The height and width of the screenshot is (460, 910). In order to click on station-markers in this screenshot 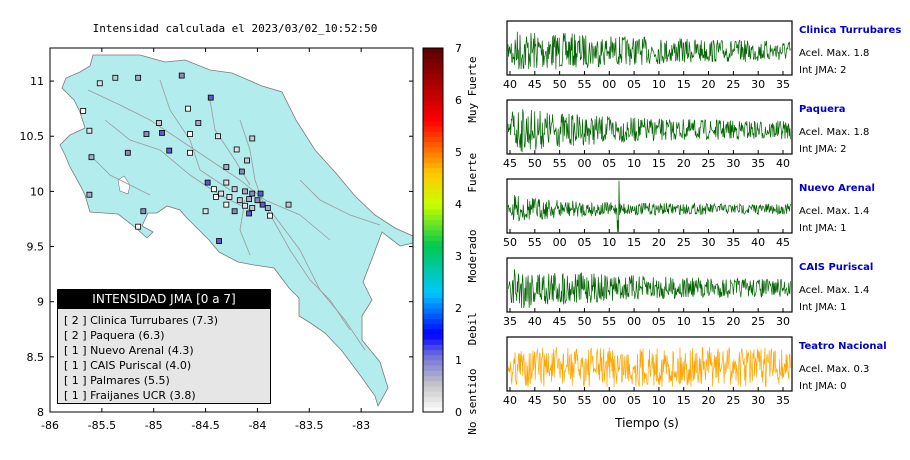, I will do `click(186, 158)`.